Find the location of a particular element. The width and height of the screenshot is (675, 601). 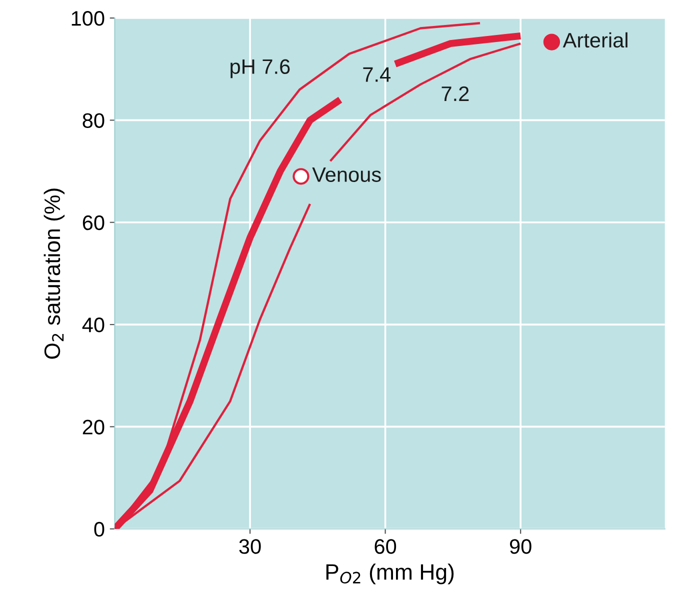

y-tick-label: 60 is located at coordinates (93, 222).